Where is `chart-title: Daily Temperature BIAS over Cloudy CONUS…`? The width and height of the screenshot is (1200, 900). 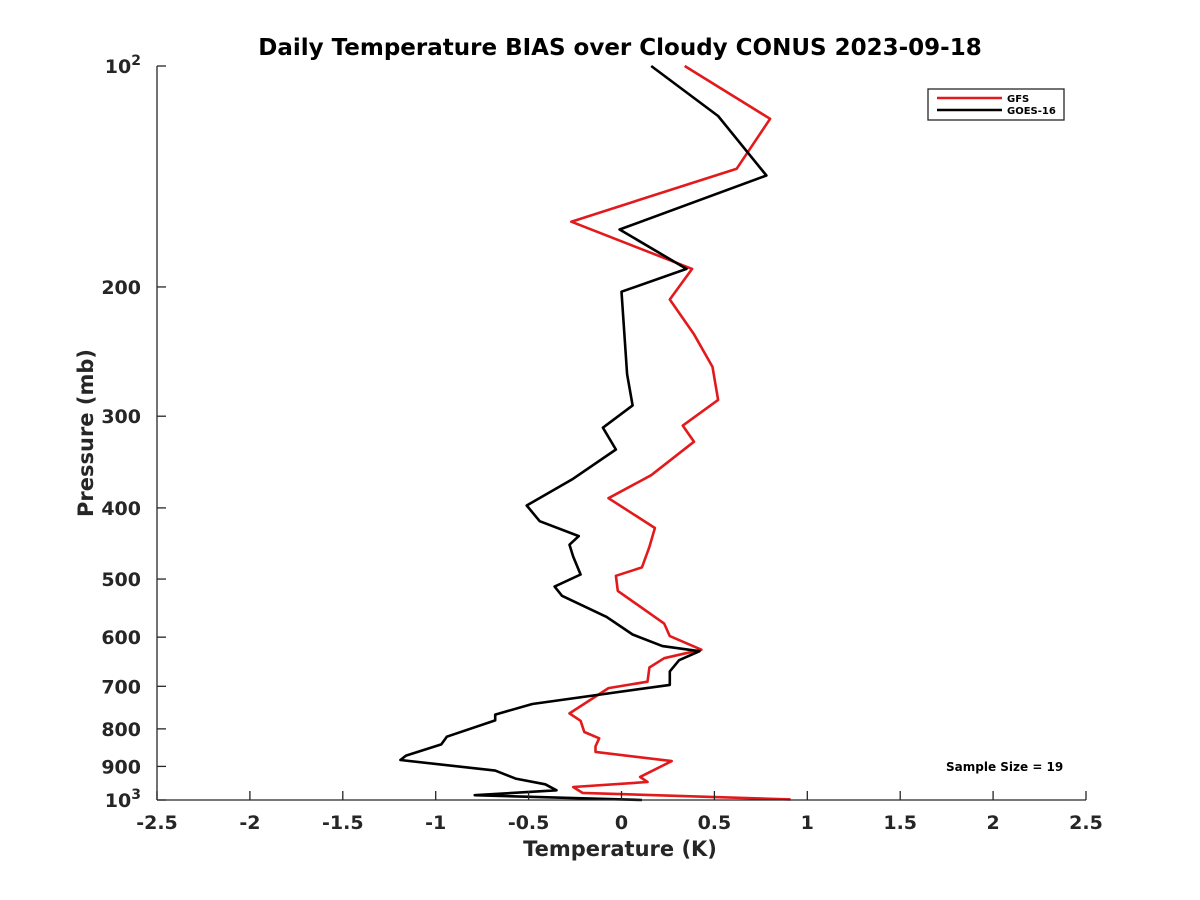
chart-title: Daily Temperature BIAS over Cloudy CONUS… is located at coordinates (619, 48).